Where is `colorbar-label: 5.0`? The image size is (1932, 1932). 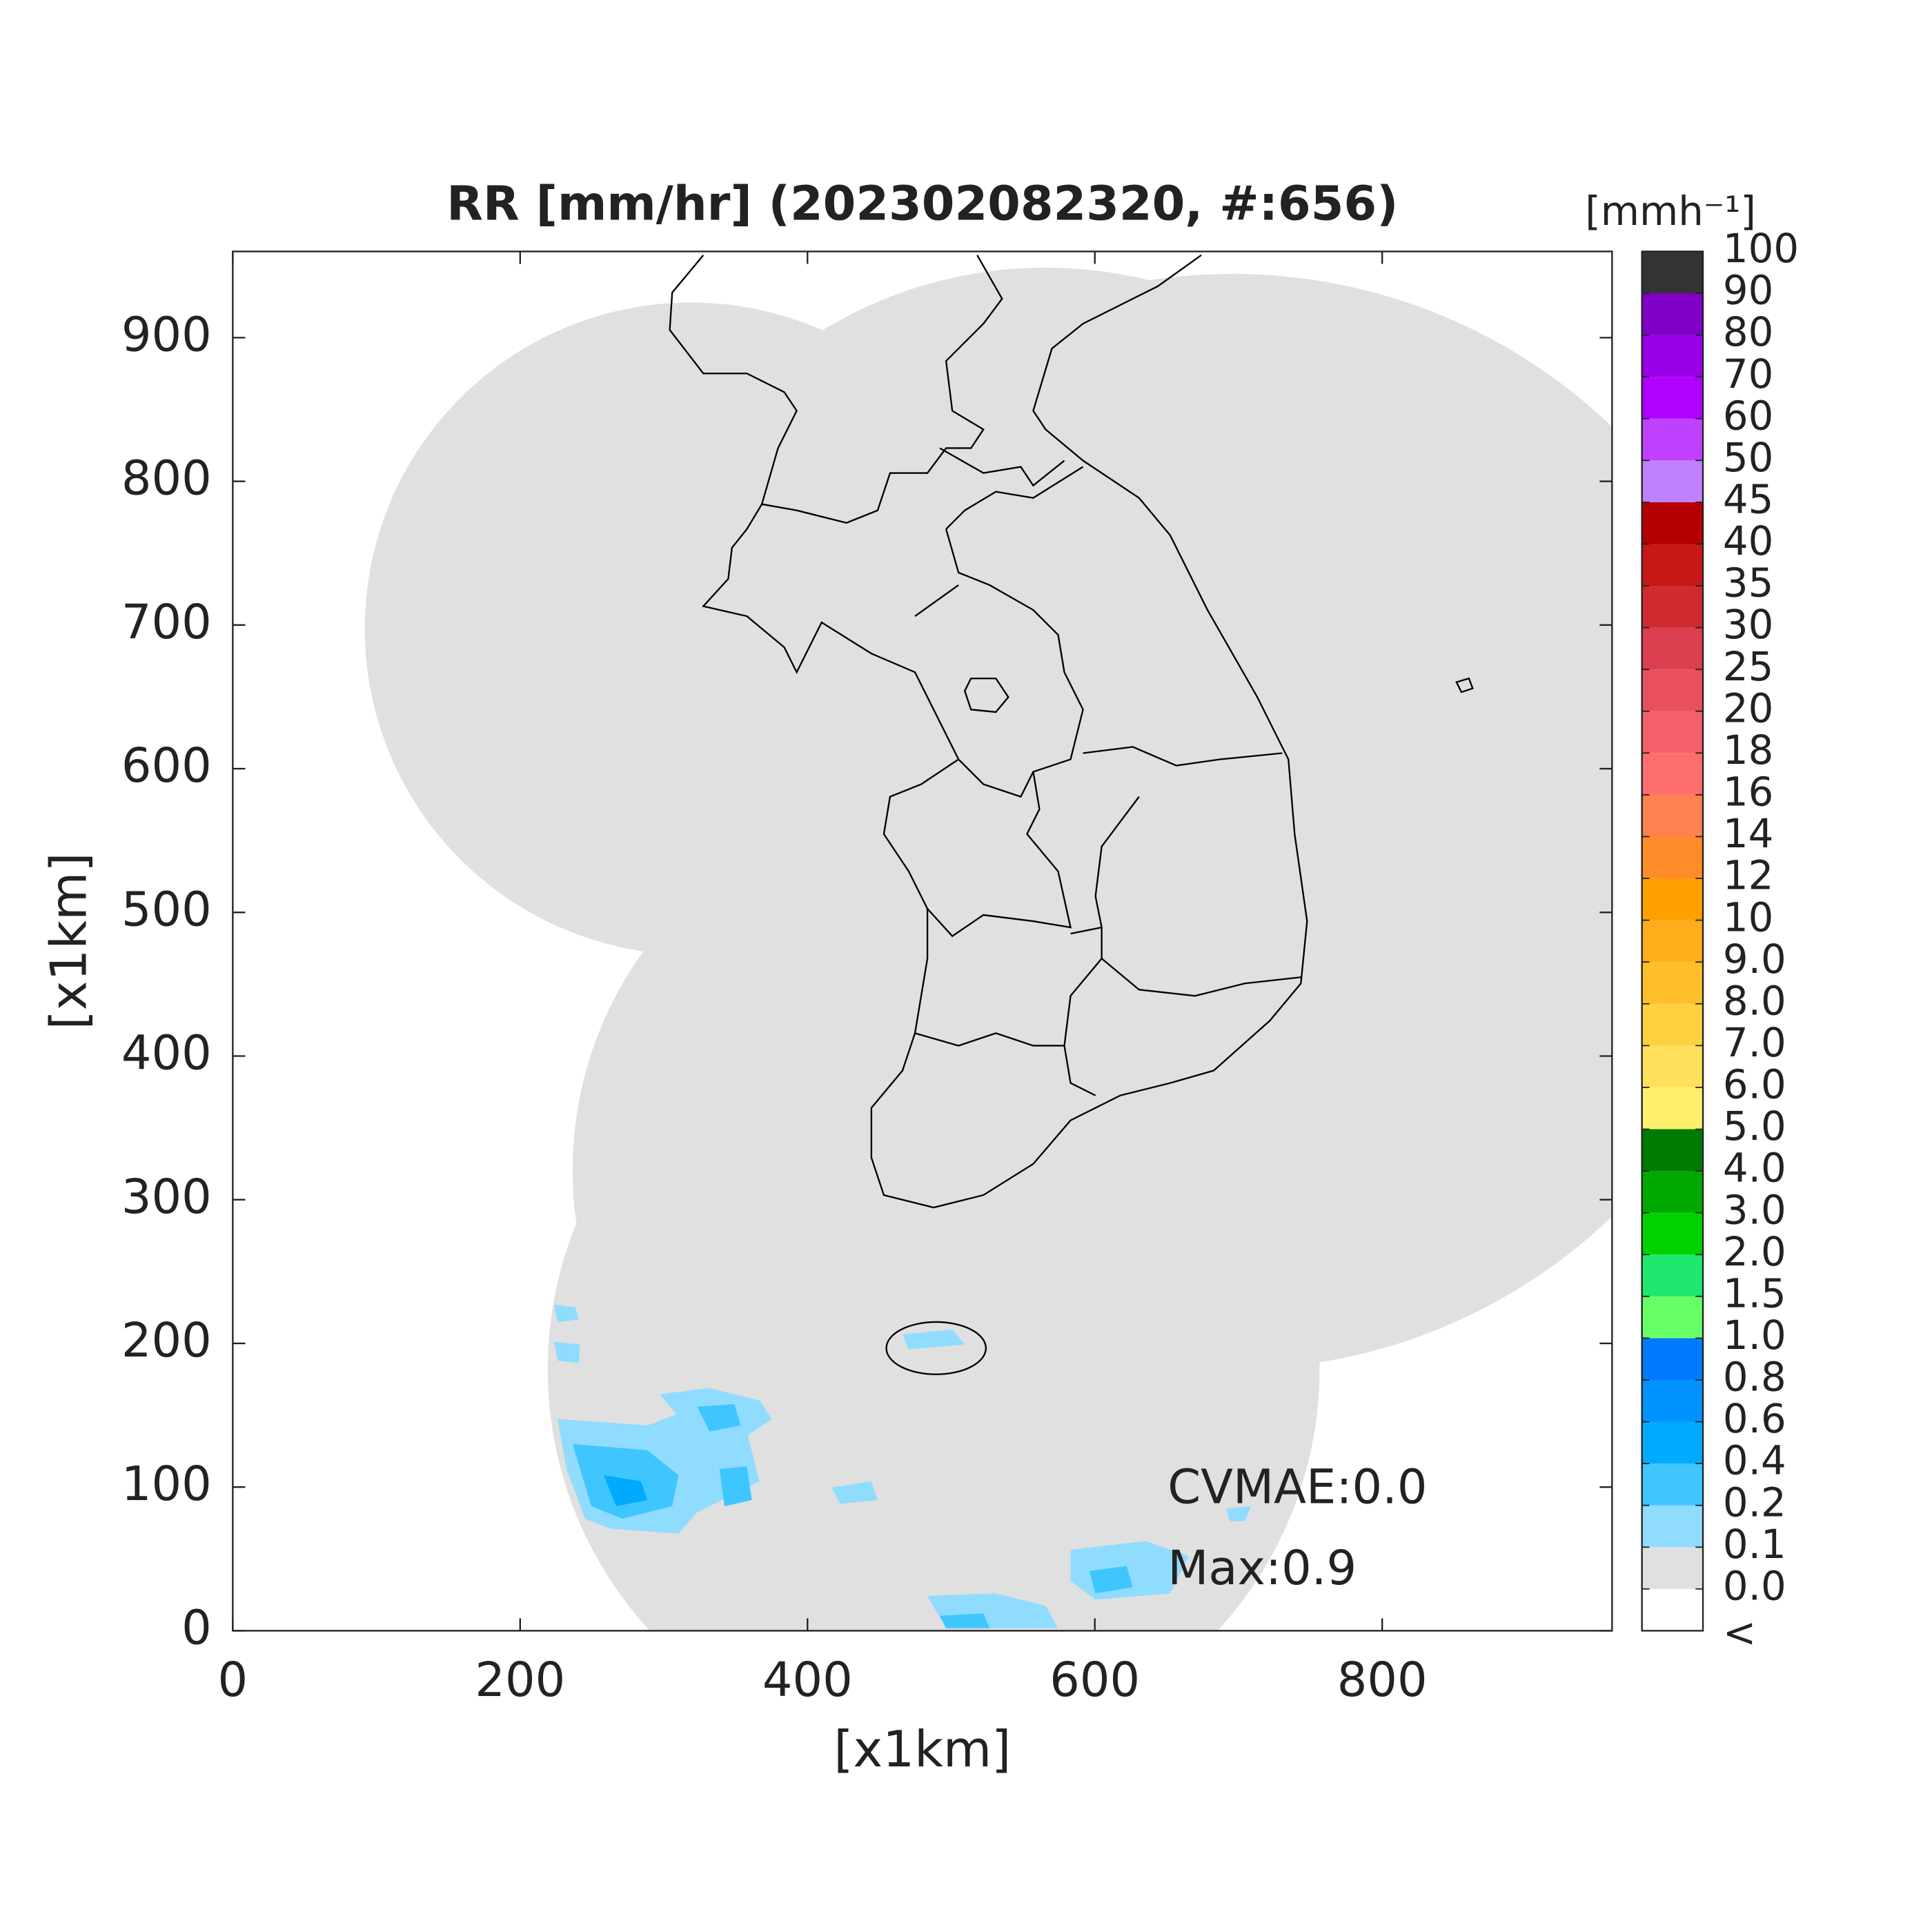 colorbar-label: 5.0 is located at coordinates (1754, 1126).